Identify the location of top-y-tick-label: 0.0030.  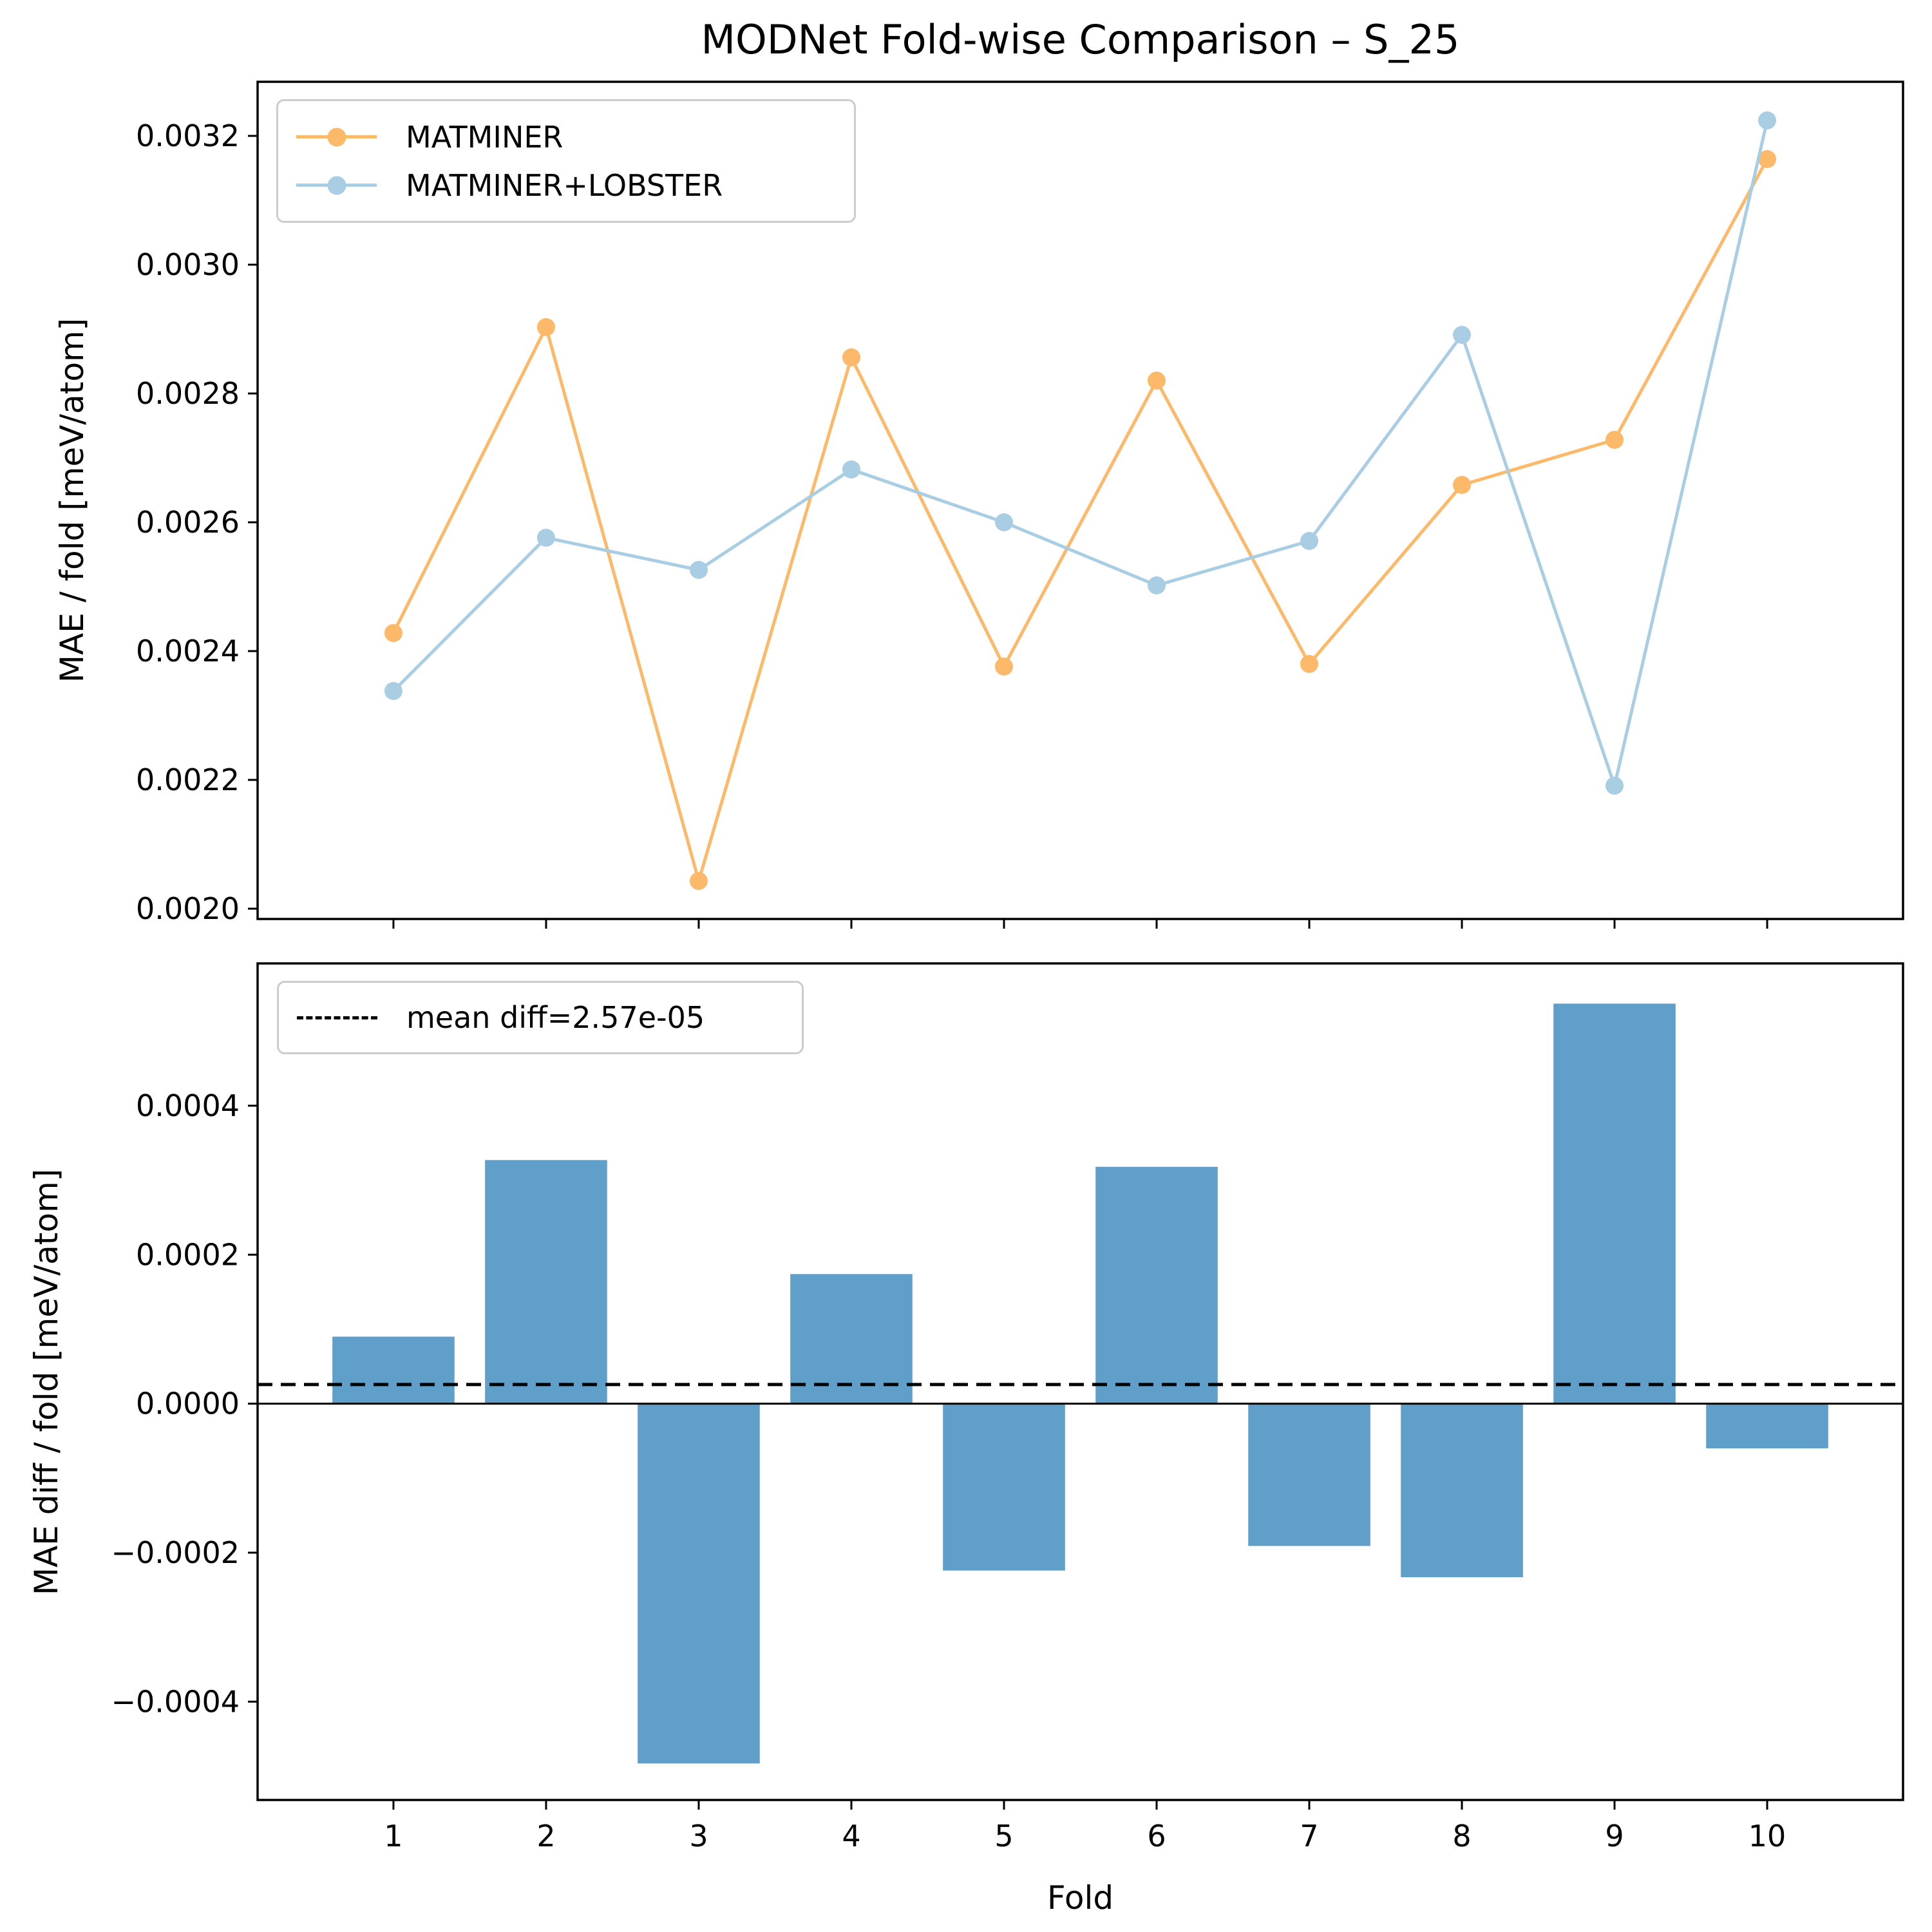
(188, 264).